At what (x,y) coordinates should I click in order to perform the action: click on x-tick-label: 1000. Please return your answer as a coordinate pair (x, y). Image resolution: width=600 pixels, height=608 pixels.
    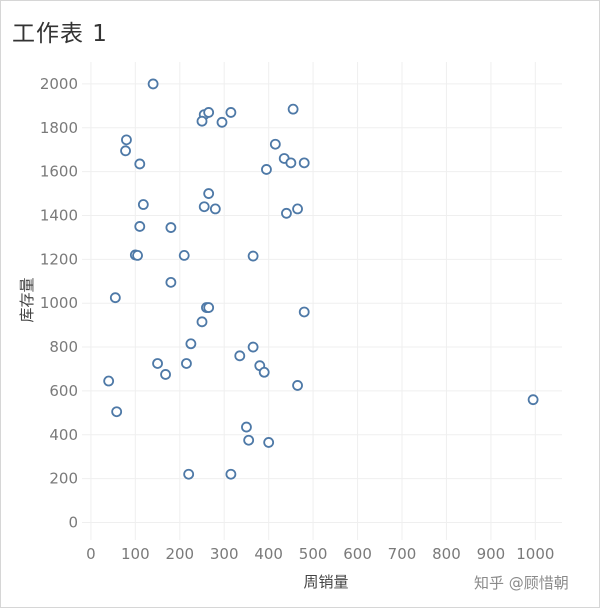
    Looking at the image, I should click on (535, 554).